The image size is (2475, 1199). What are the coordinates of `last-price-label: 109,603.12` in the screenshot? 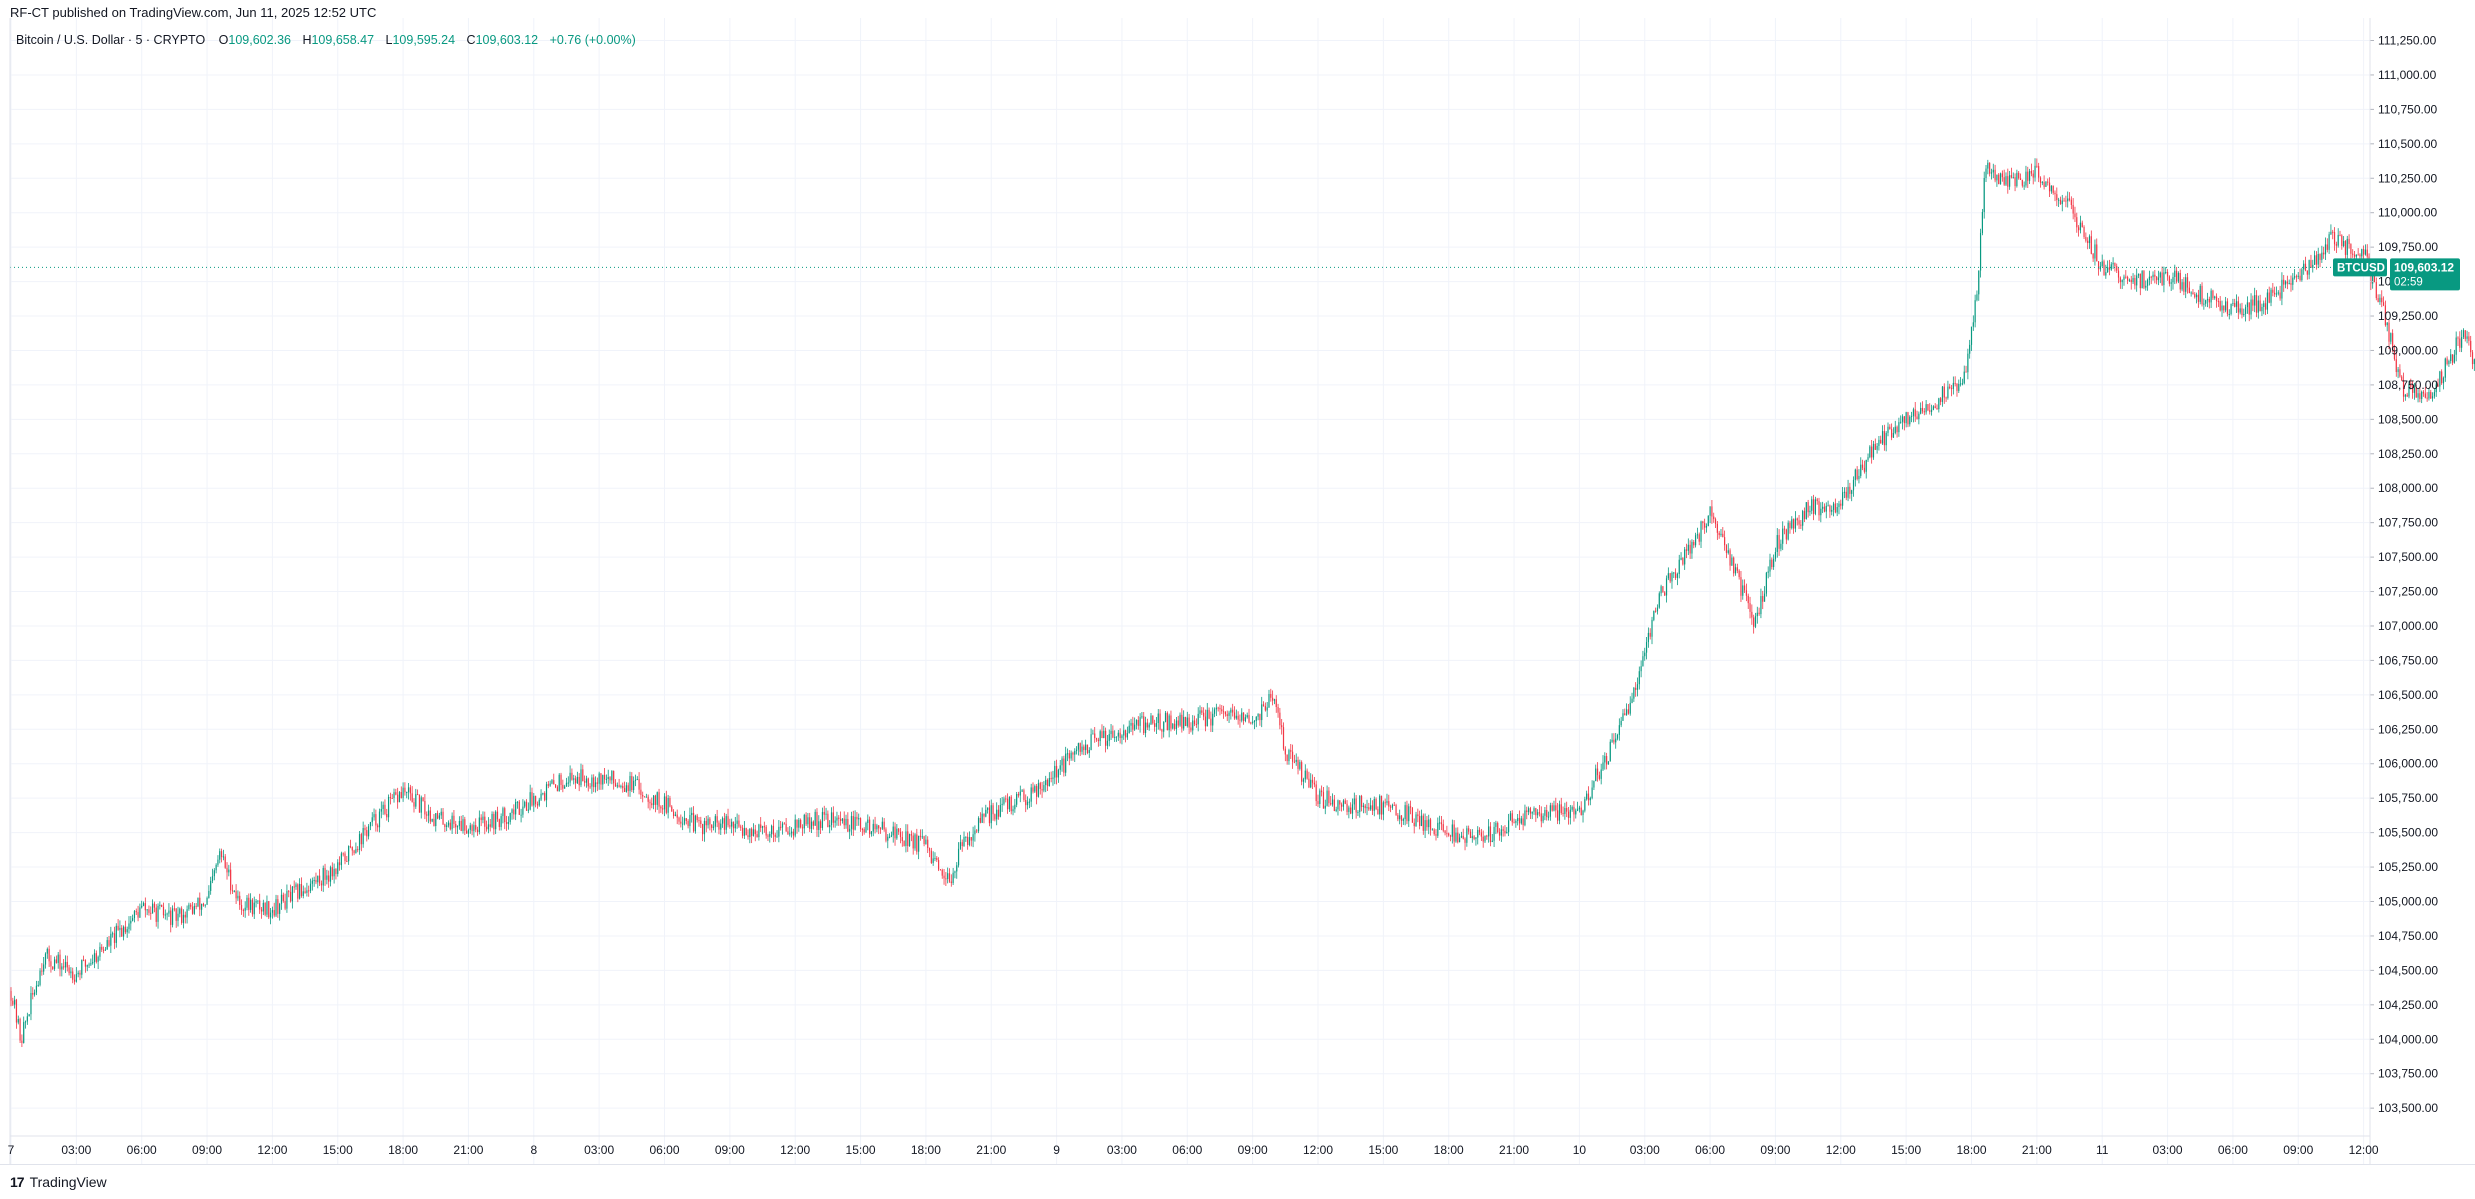 It's located at (2424, 267).